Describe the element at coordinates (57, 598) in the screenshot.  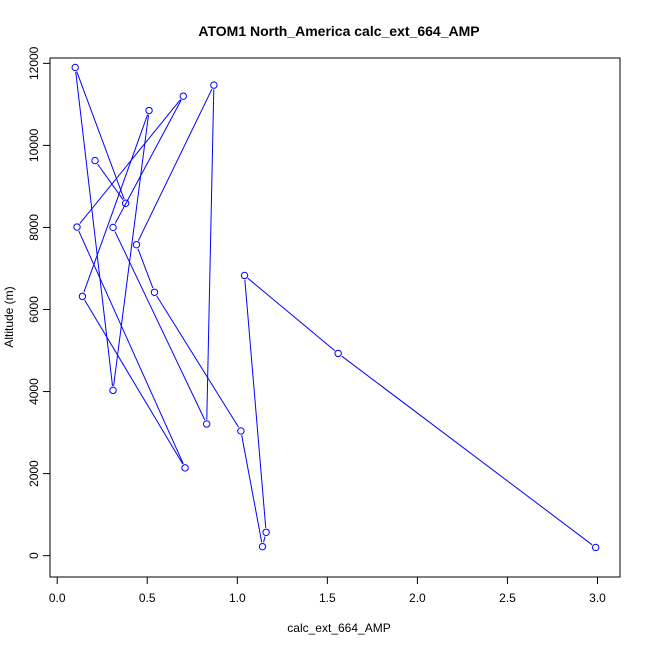
I see `x-tick-label: 0.0` at that location.